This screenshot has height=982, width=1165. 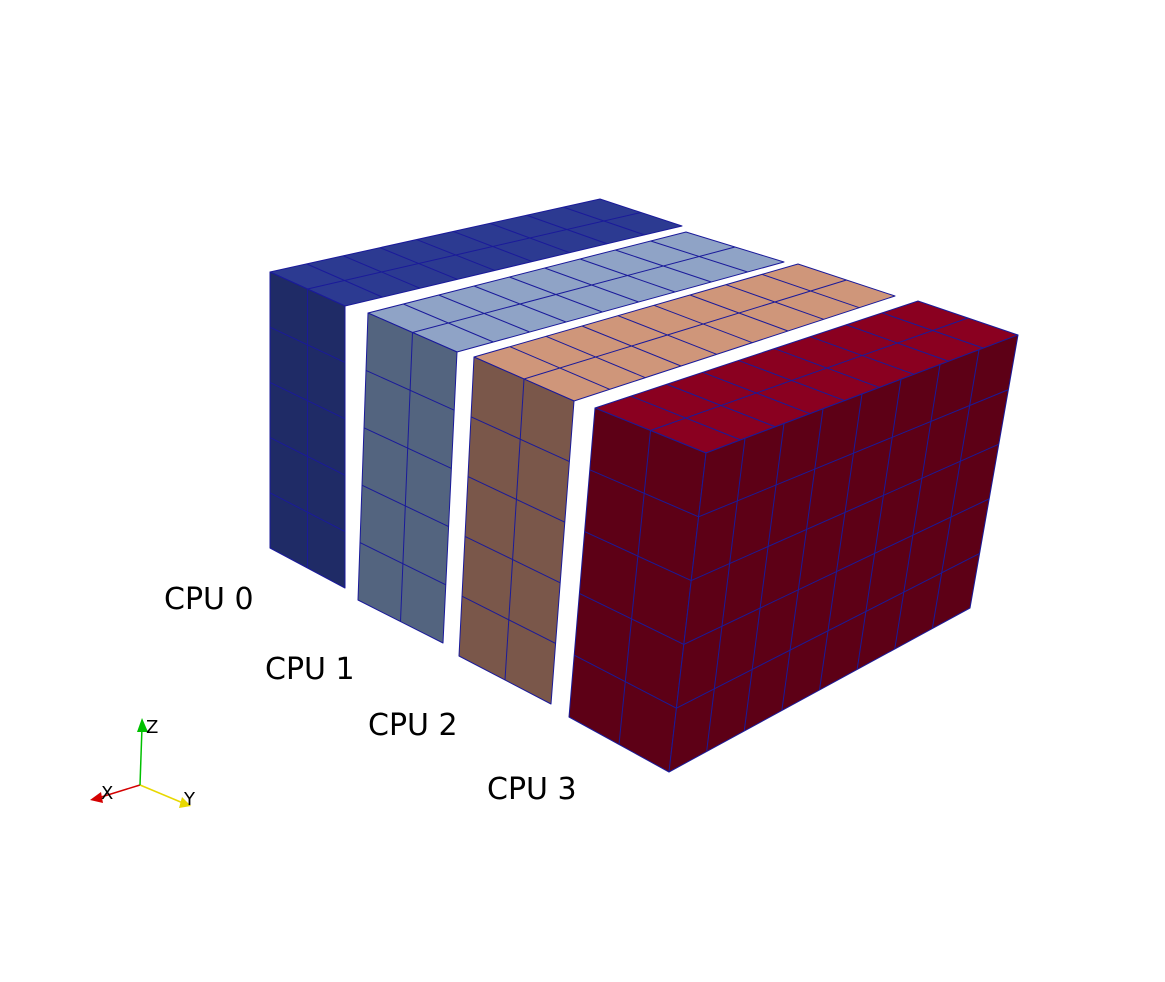 I want to click on cpu-labels: CPU 0 CPU 1 CPU 2 CPU 3, so click(x=370, y=694).